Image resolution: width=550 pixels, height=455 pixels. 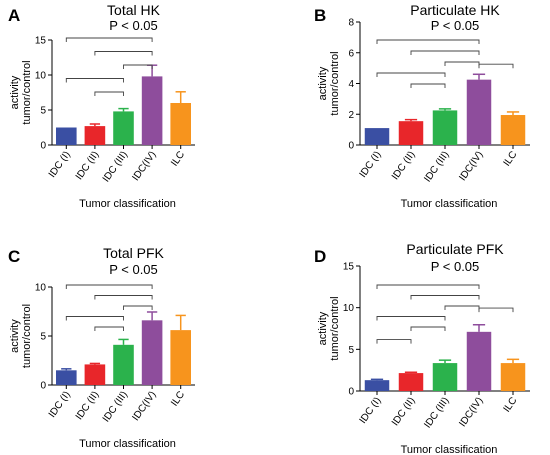 I want to click on y-tick-label: 4, so click(x=351, y=84).